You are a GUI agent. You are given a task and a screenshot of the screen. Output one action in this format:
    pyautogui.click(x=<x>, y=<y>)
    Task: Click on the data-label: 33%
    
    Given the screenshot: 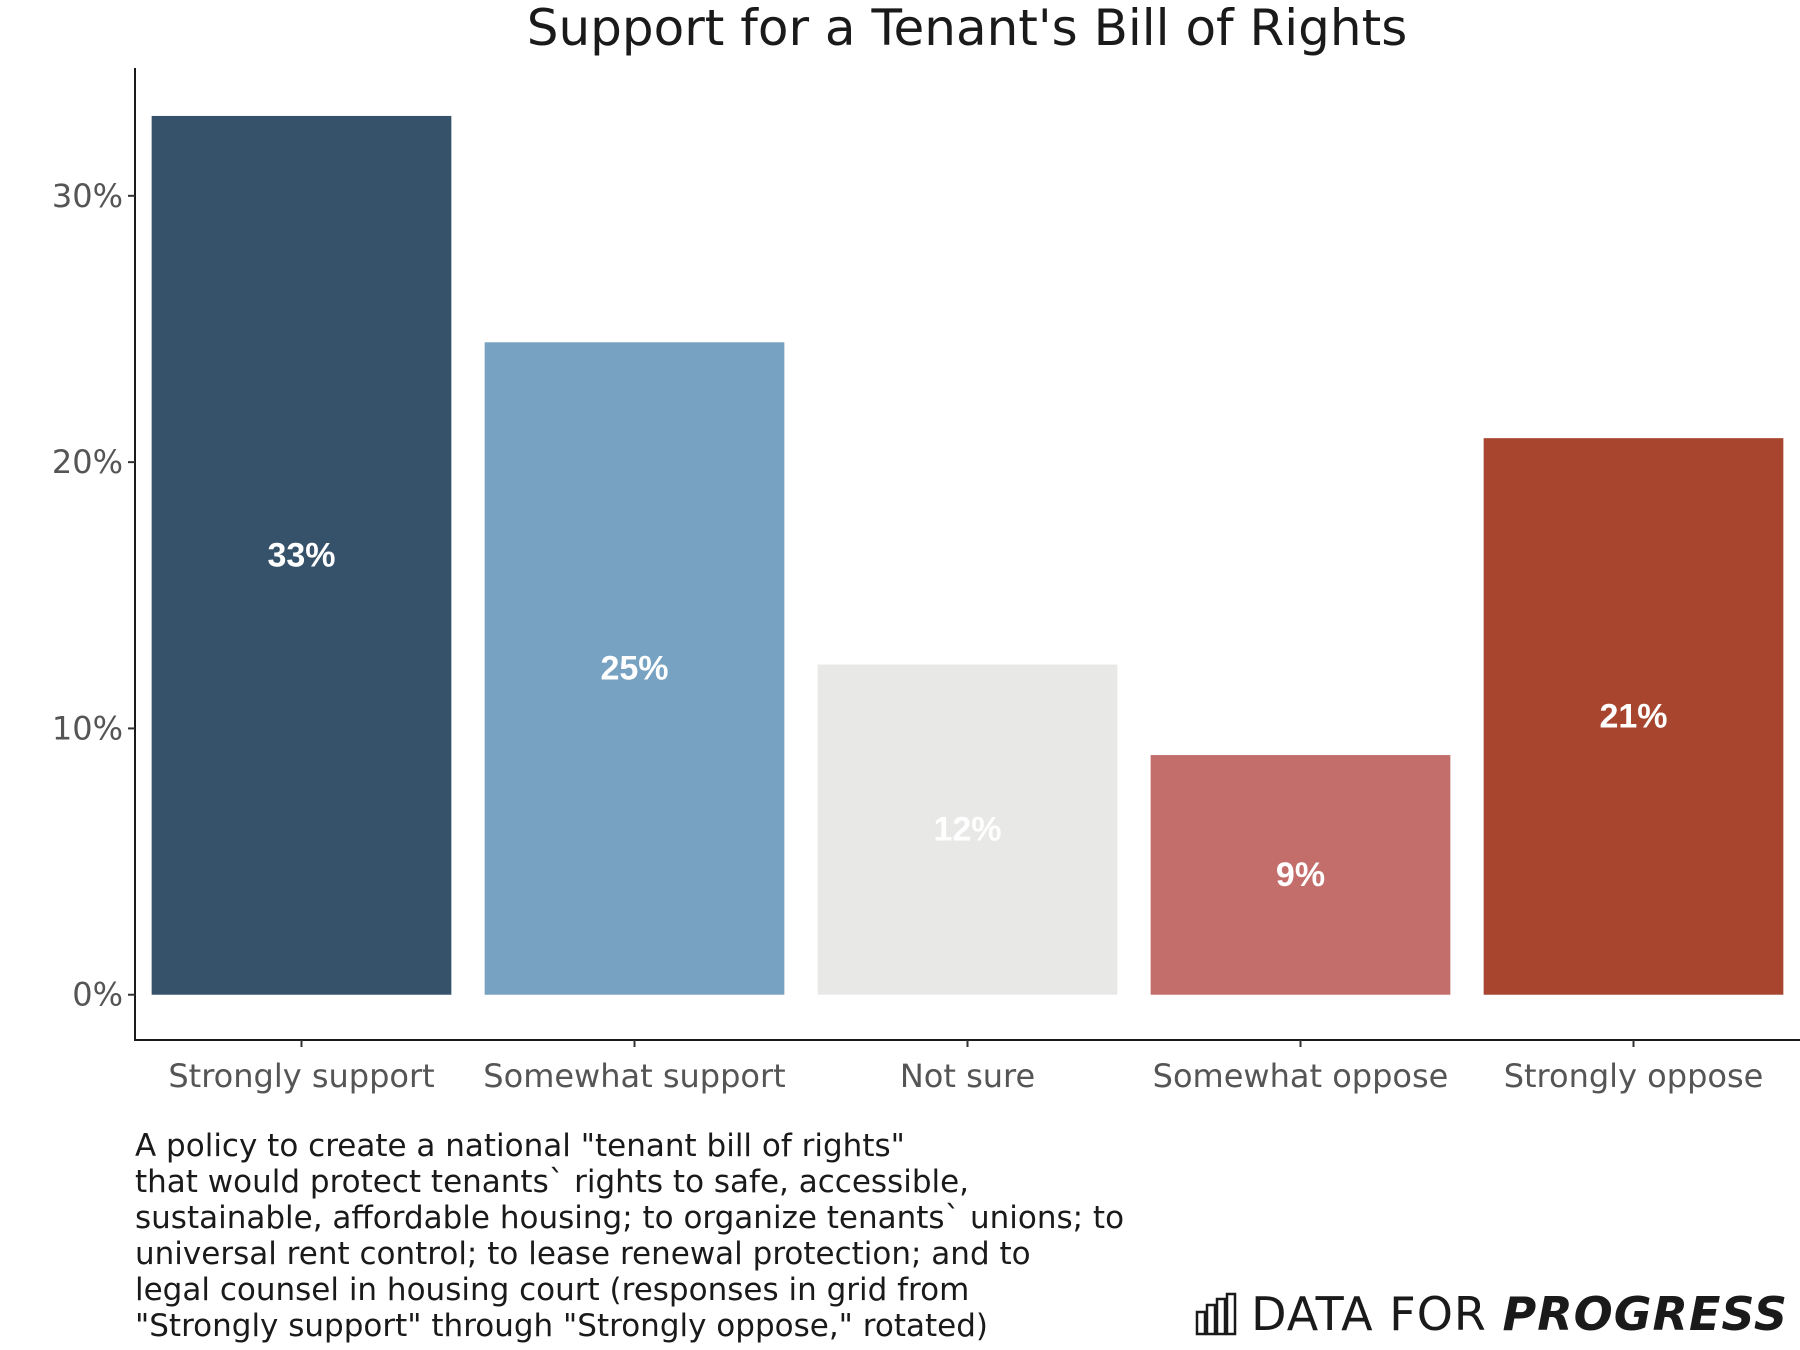 What is the action you would take?
    pyautogui.click(x=301, y=555)
    